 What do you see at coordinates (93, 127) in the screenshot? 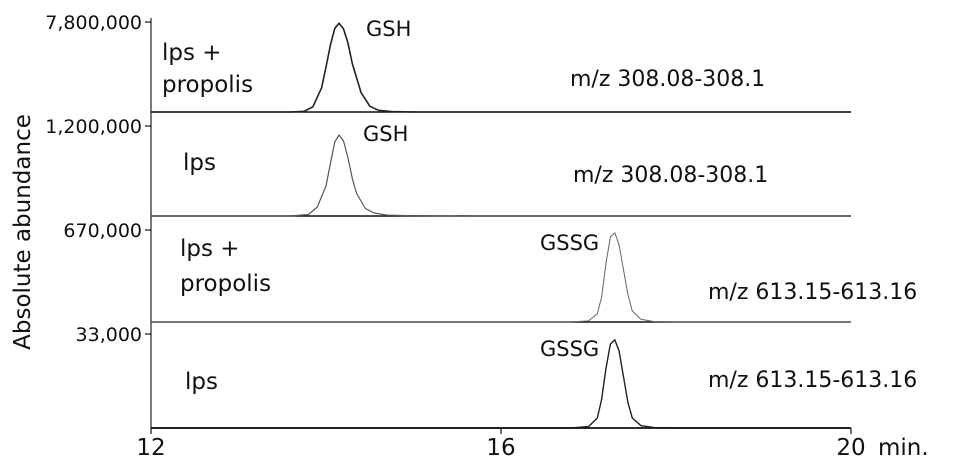
I see `y-max-label: 1,200,000` at bounding box center [93, 127].